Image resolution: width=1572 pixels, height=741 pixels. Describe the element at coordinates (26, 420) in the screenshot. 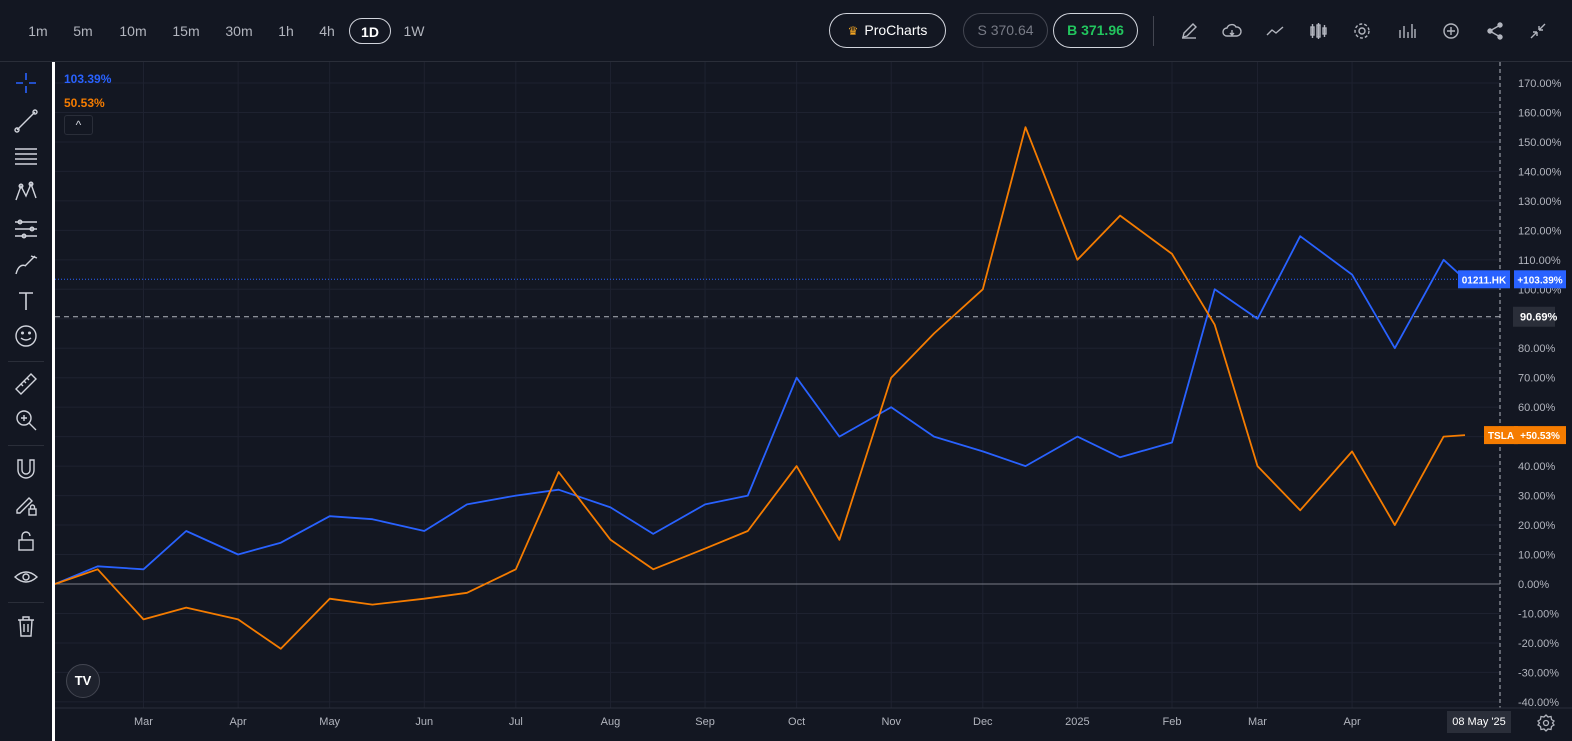

I see `zoom-icon` at that location.